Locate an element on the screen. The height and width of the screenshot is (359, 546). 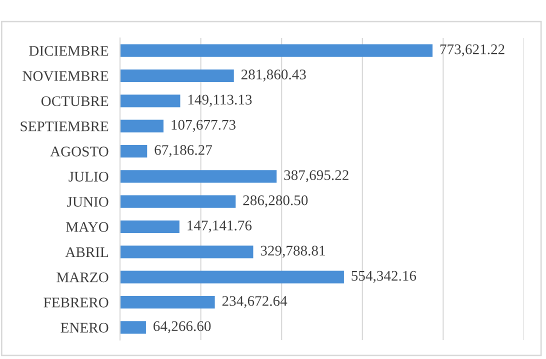
y-tick-label: ABRIL is located at coordinates (86, 252).